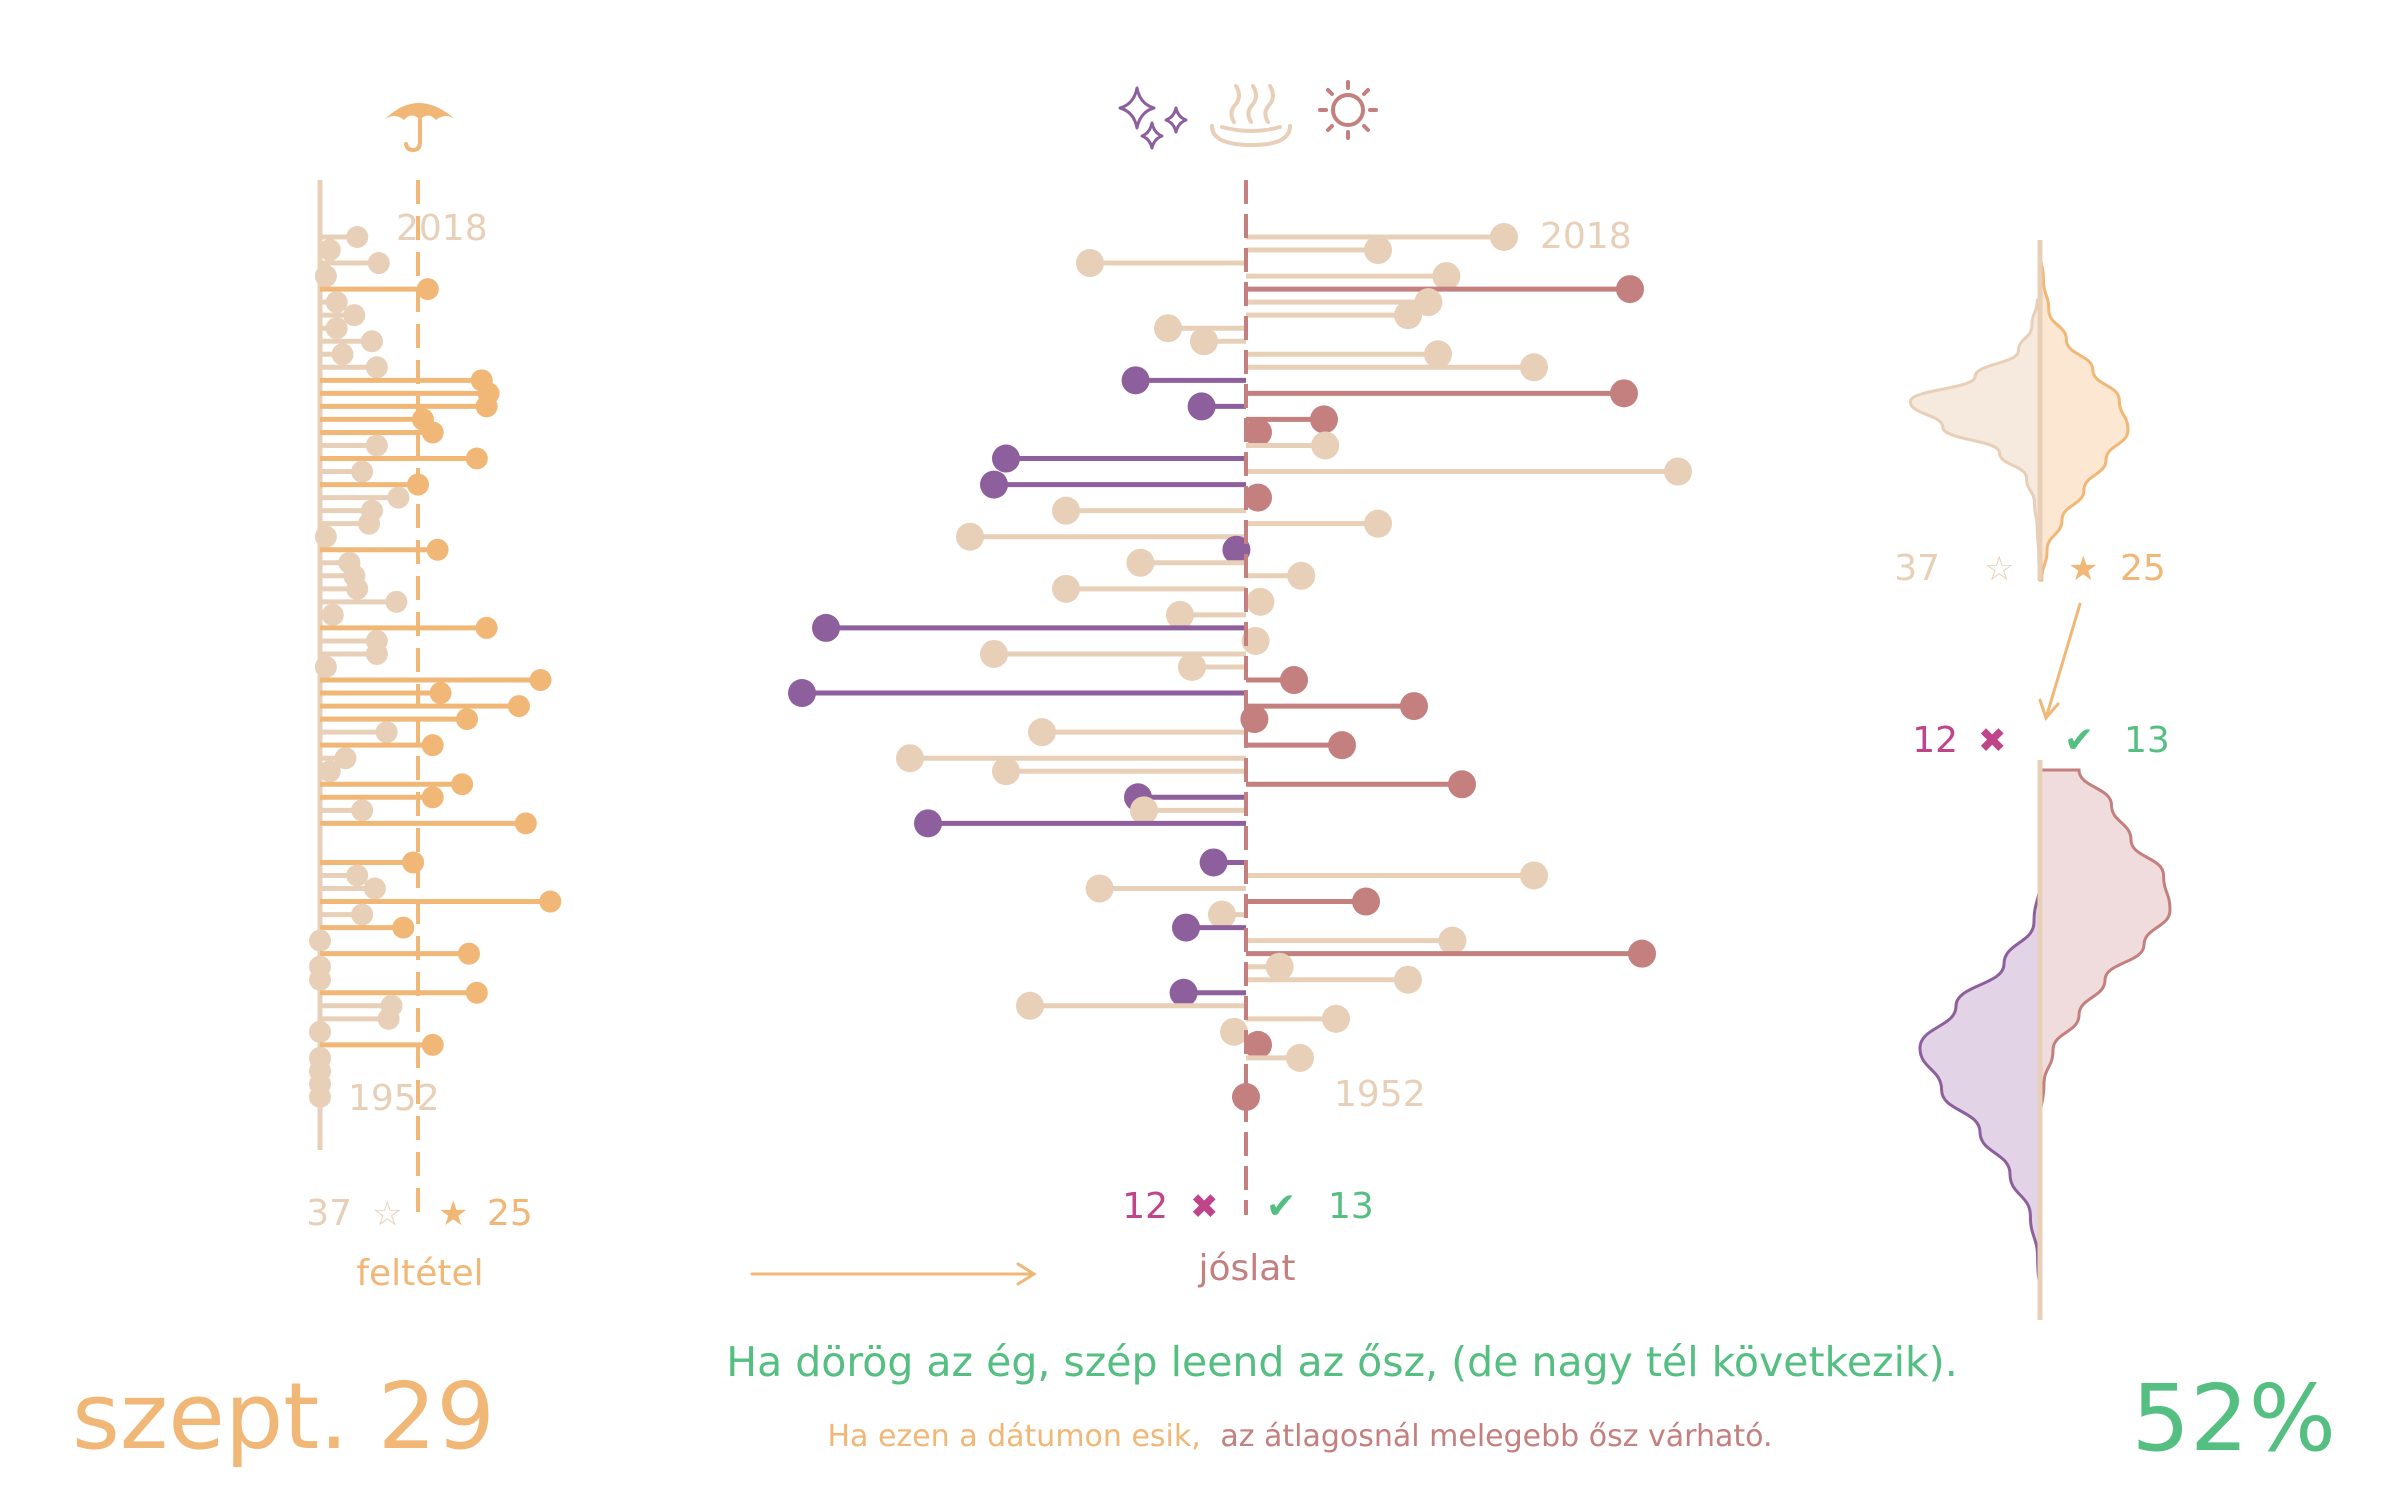  I want to click on year-top-label-mid: 2018, so click(1586, 236).